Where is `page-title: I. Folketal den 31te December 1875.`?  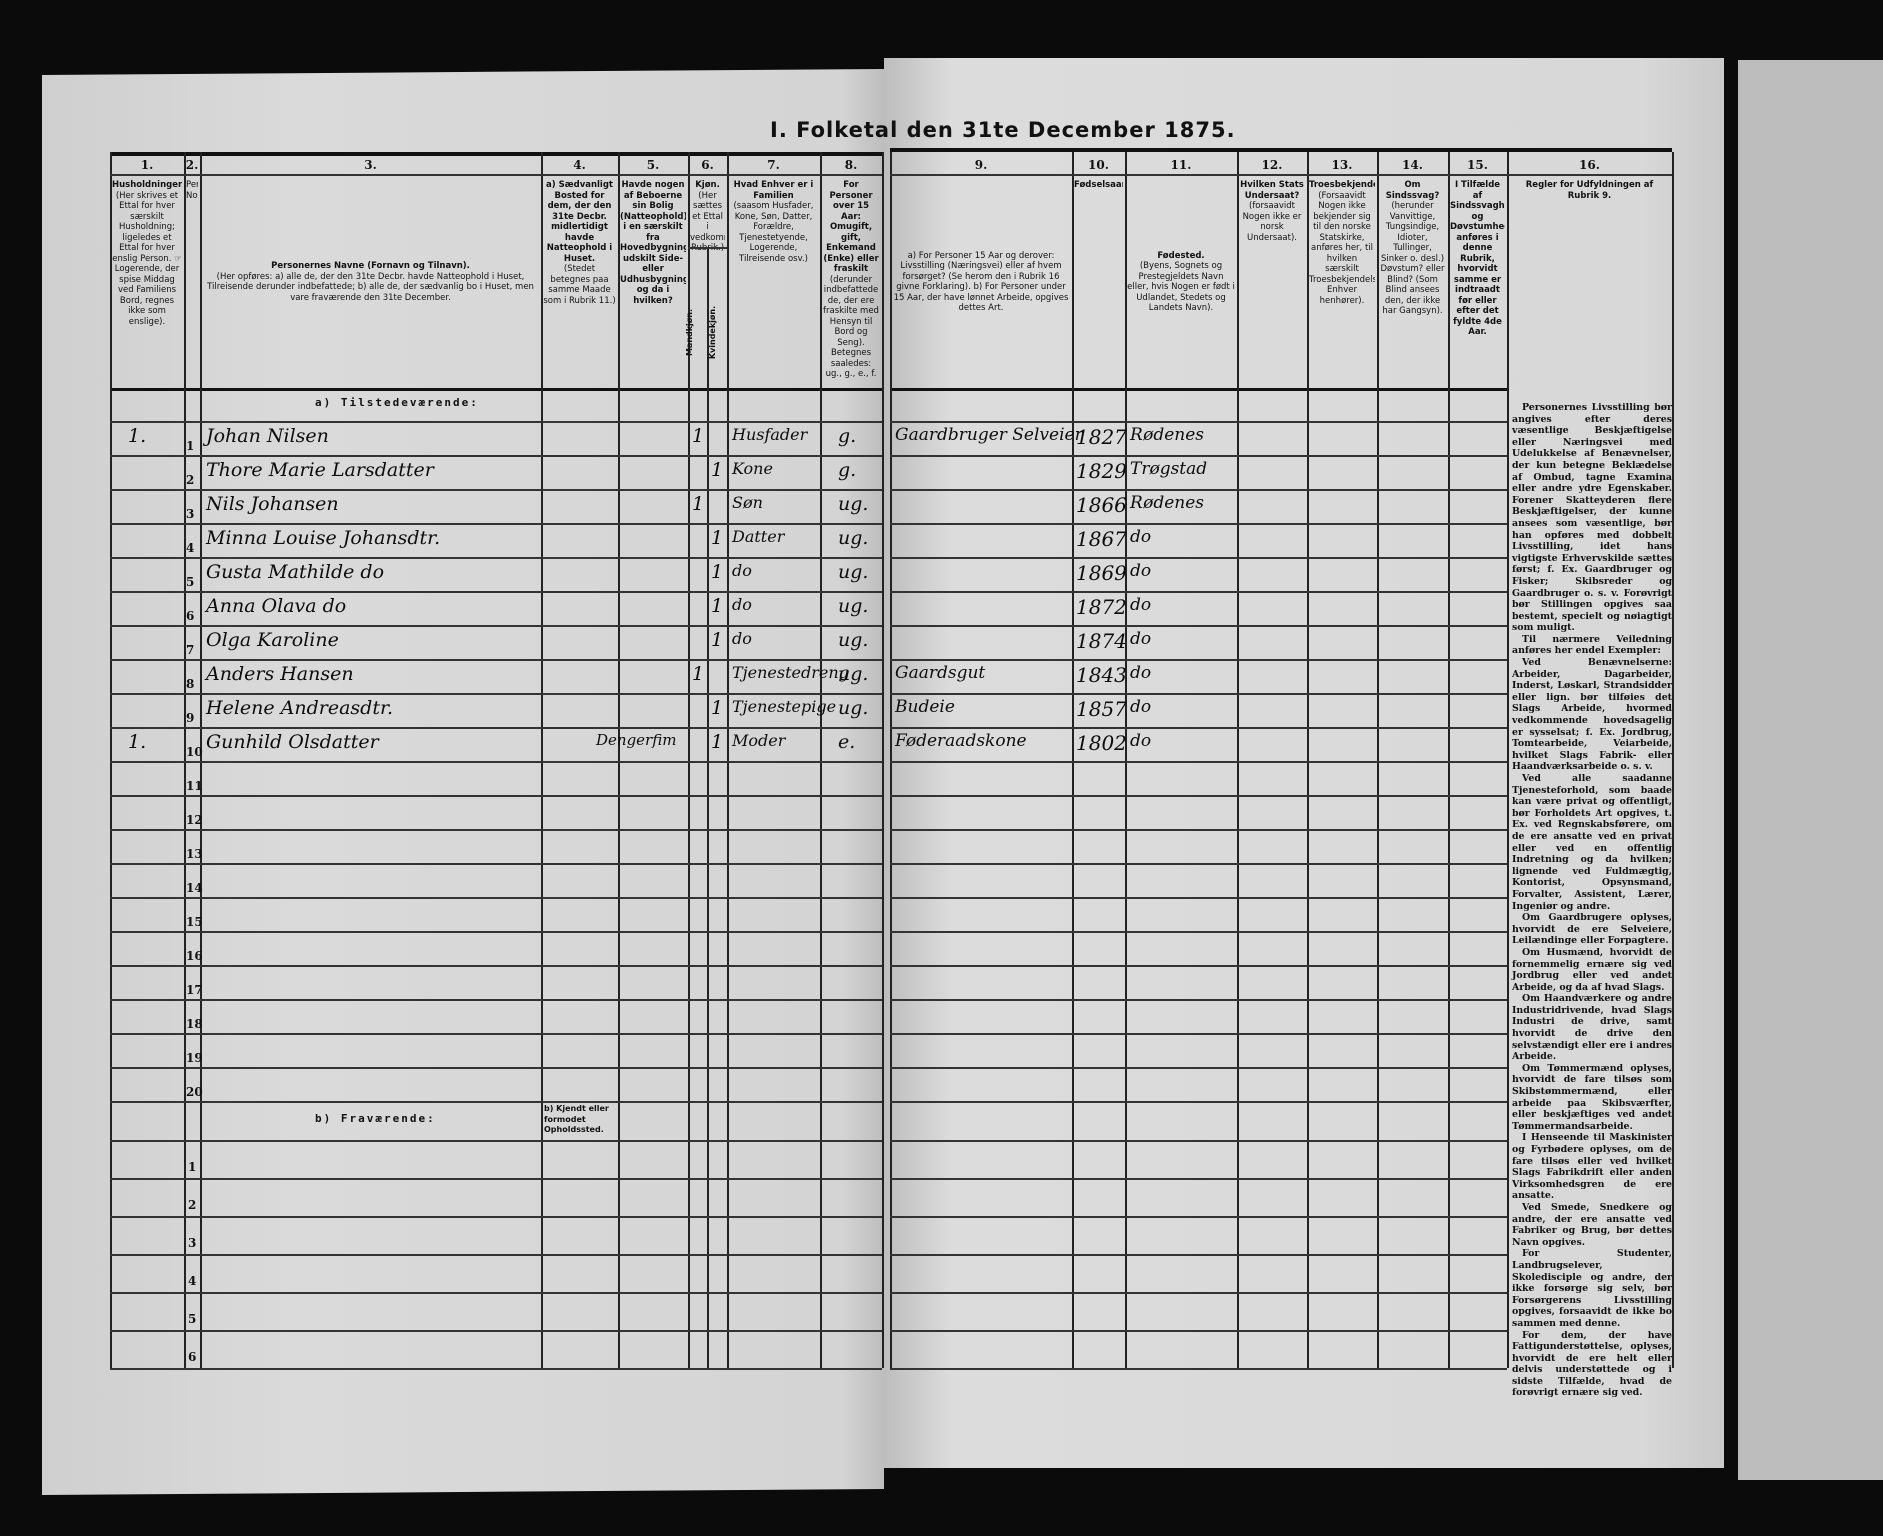 page-title: I. Folketal den 31te December 1875. is located at coordinates (1003, 130).